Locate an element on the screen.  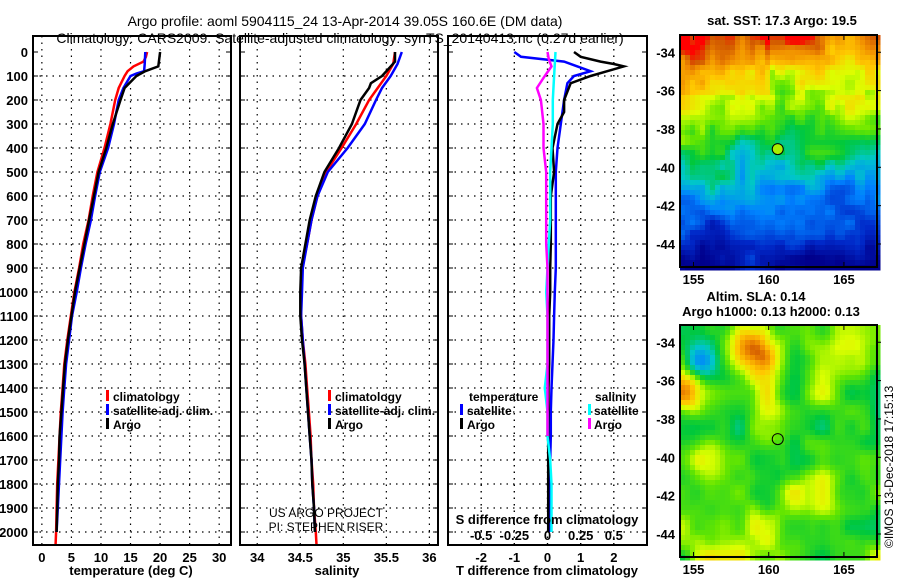
legend-title-salinity: salinity is located at coordinates (616, 397).